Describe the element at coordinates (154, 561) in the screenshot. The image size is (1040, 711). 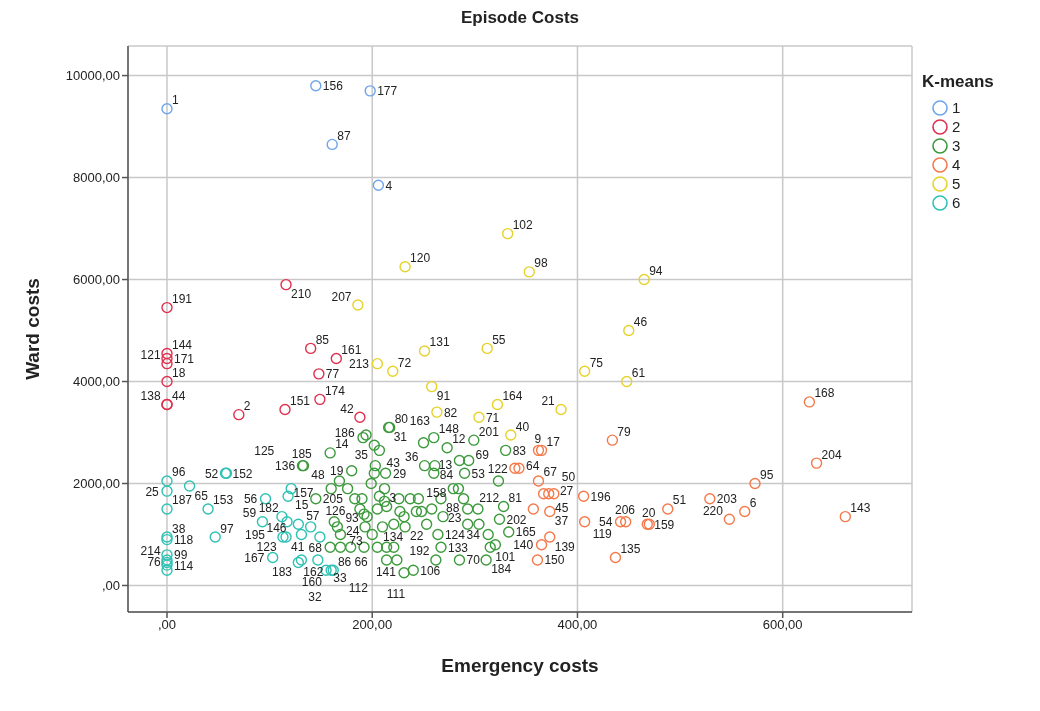
I see `annotation: 76` at that location.